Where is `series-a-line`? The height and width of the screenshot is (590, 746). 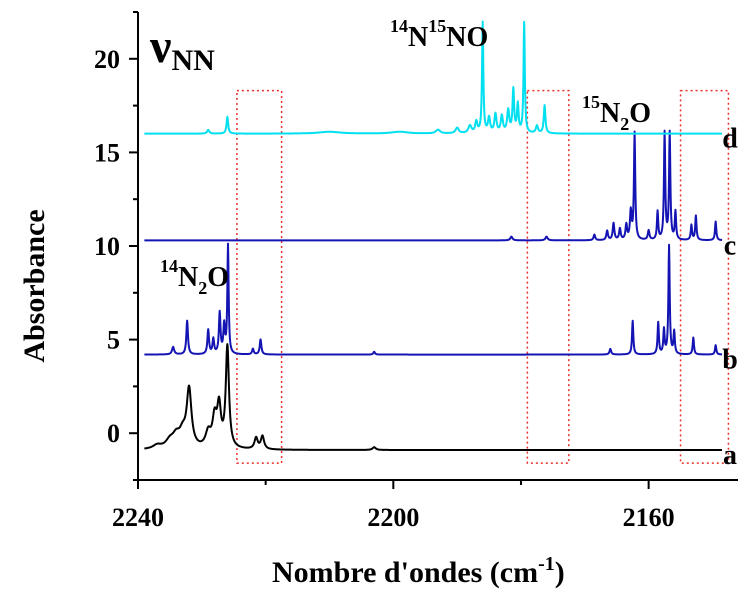
series-a-line is located at coordinates (433, 397).